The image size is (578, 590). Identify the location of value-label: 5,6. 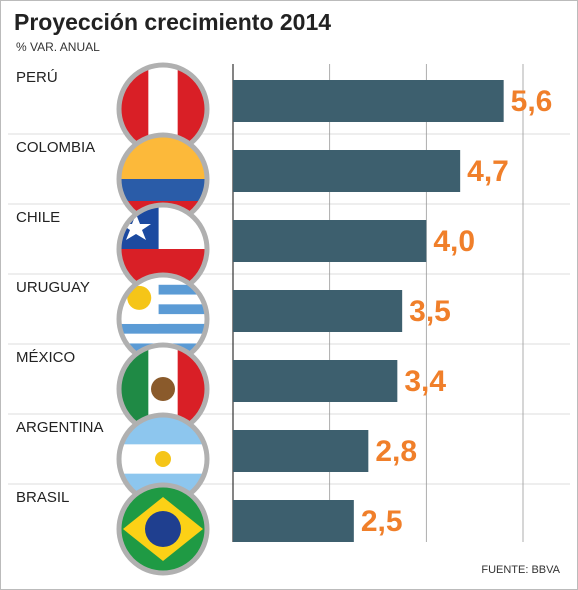
(532, 101).